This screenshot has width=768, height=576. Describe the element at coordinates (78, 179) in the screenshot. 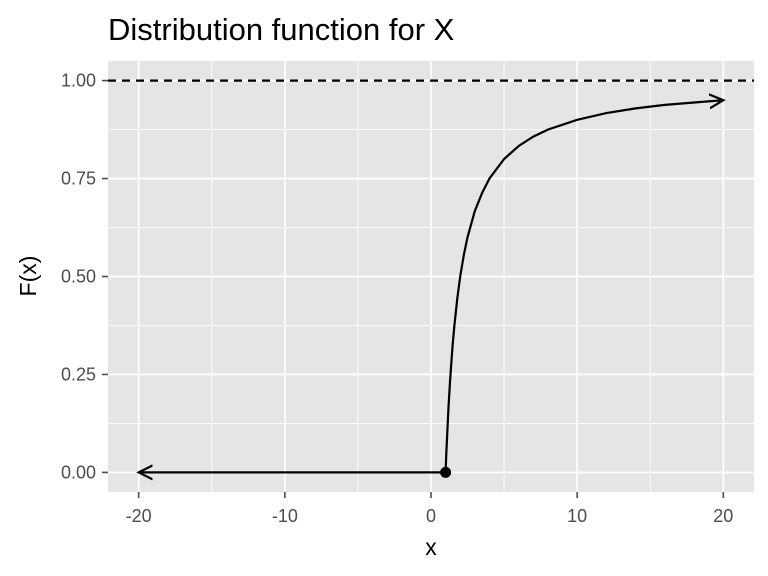

I see `y-tick-label: 0.75` at that location.